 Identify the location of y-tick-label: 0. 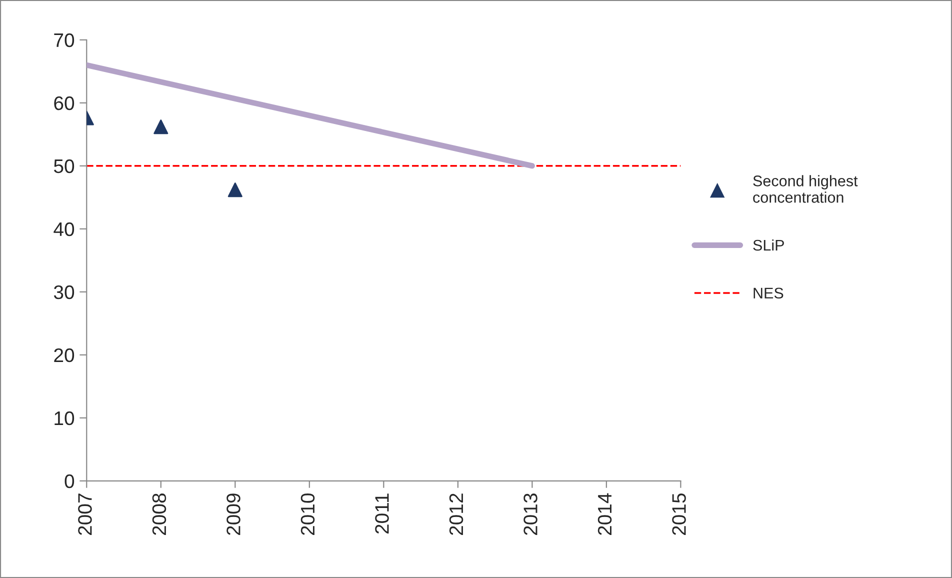
(69, 481).